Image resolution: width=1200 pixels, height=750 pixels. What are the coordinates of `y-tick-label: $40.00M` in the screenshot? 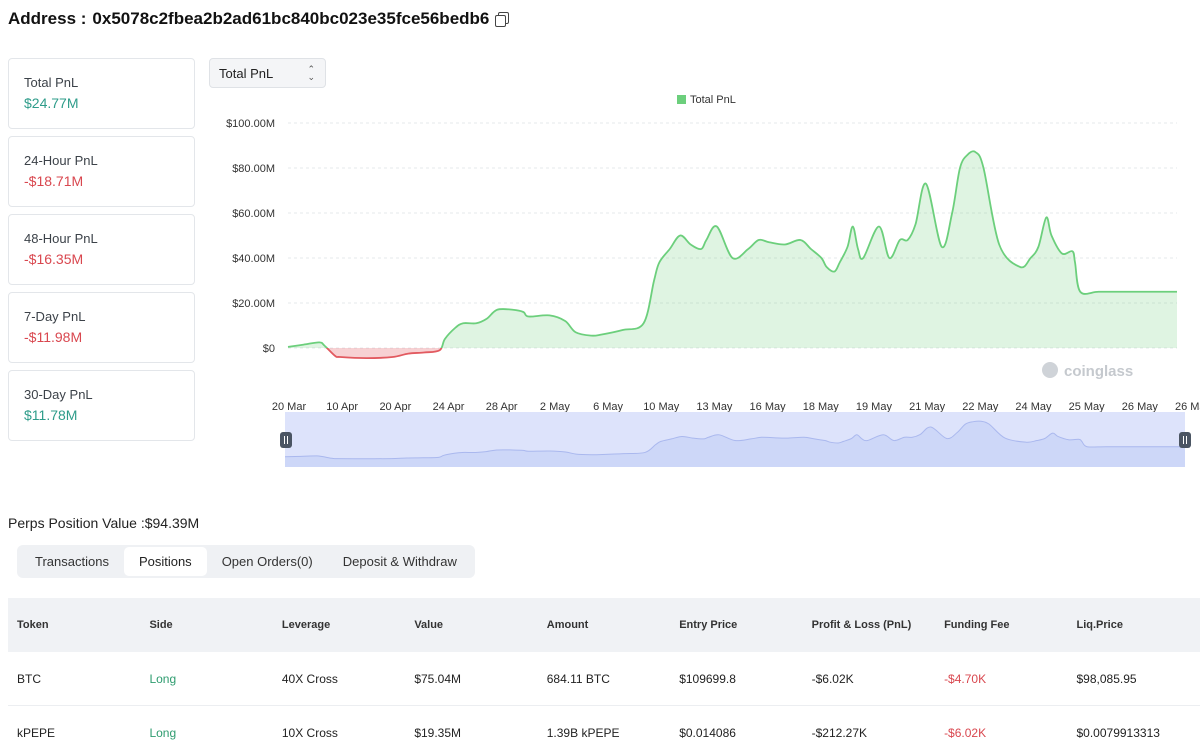 It's located at (253, 259).